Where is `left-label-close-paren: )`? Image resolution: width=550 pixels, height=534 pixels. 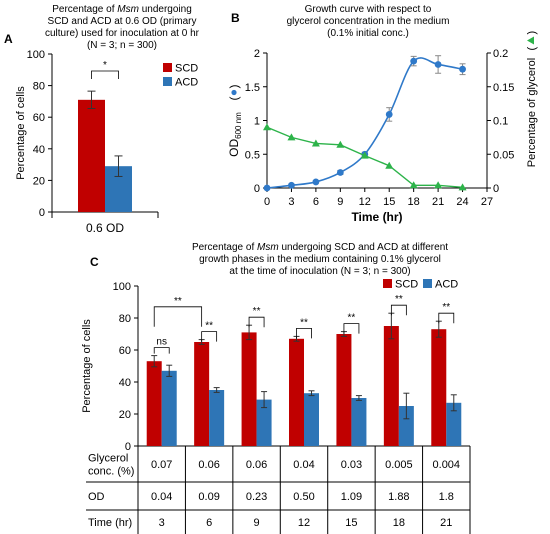
left-label-close-paren: ) is located at coordinates (234, 87).